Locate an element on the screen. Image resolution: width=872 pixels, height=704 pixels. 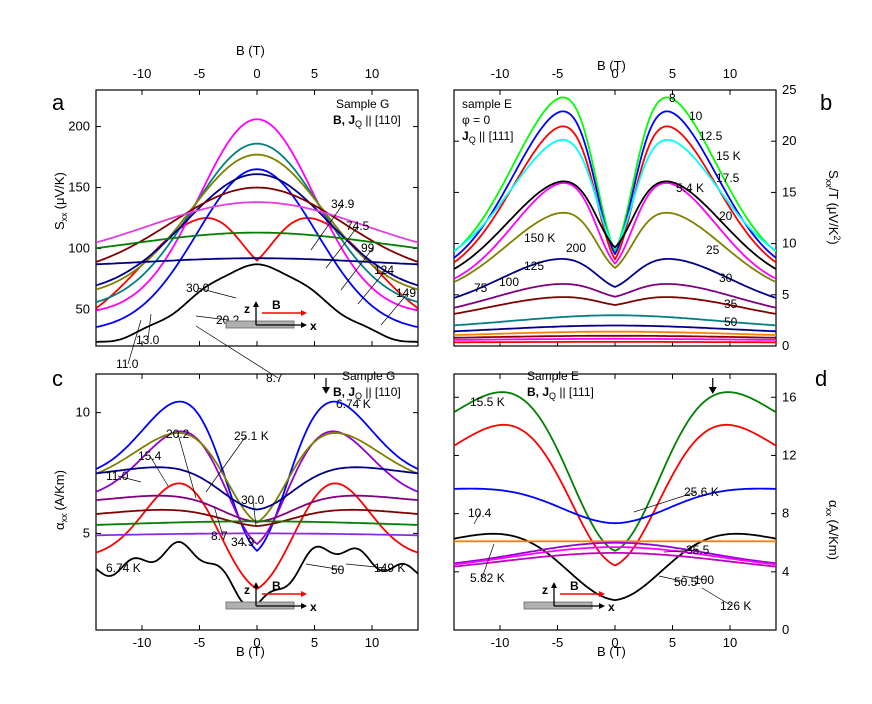
series-label: 125 is located at coordinates (534, 266).